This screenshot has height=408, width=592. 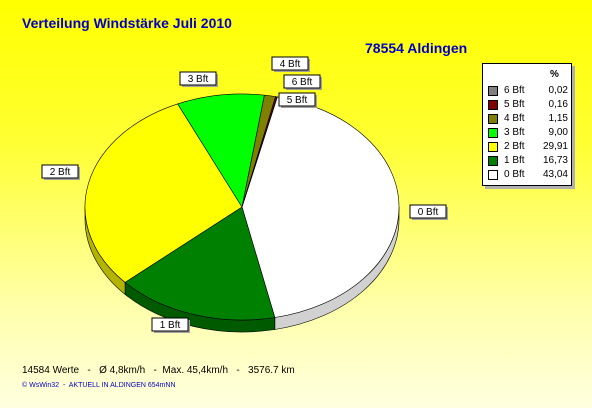 I want to click on chart-subtitle: 78554 Aldingen, so click(x=416, y=48).